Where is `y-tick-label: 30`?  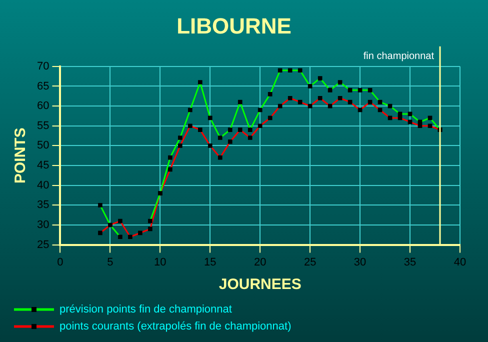
y-tick-label: 30 is located at coordinates (43, 225).